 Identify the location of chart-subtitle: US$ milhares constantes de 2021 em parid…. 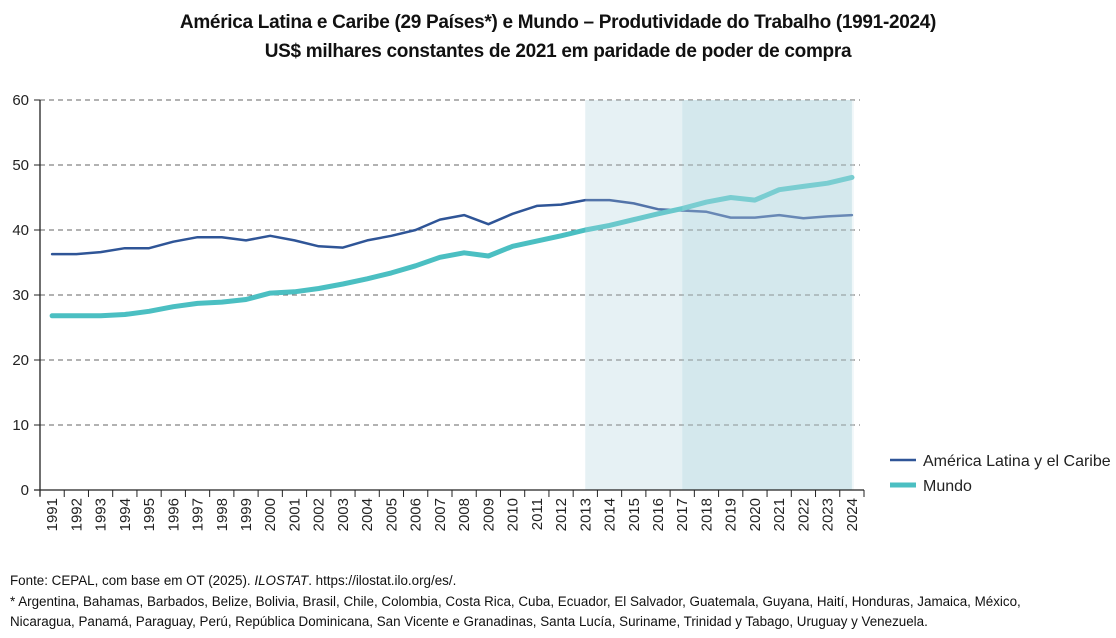
(558, 51).